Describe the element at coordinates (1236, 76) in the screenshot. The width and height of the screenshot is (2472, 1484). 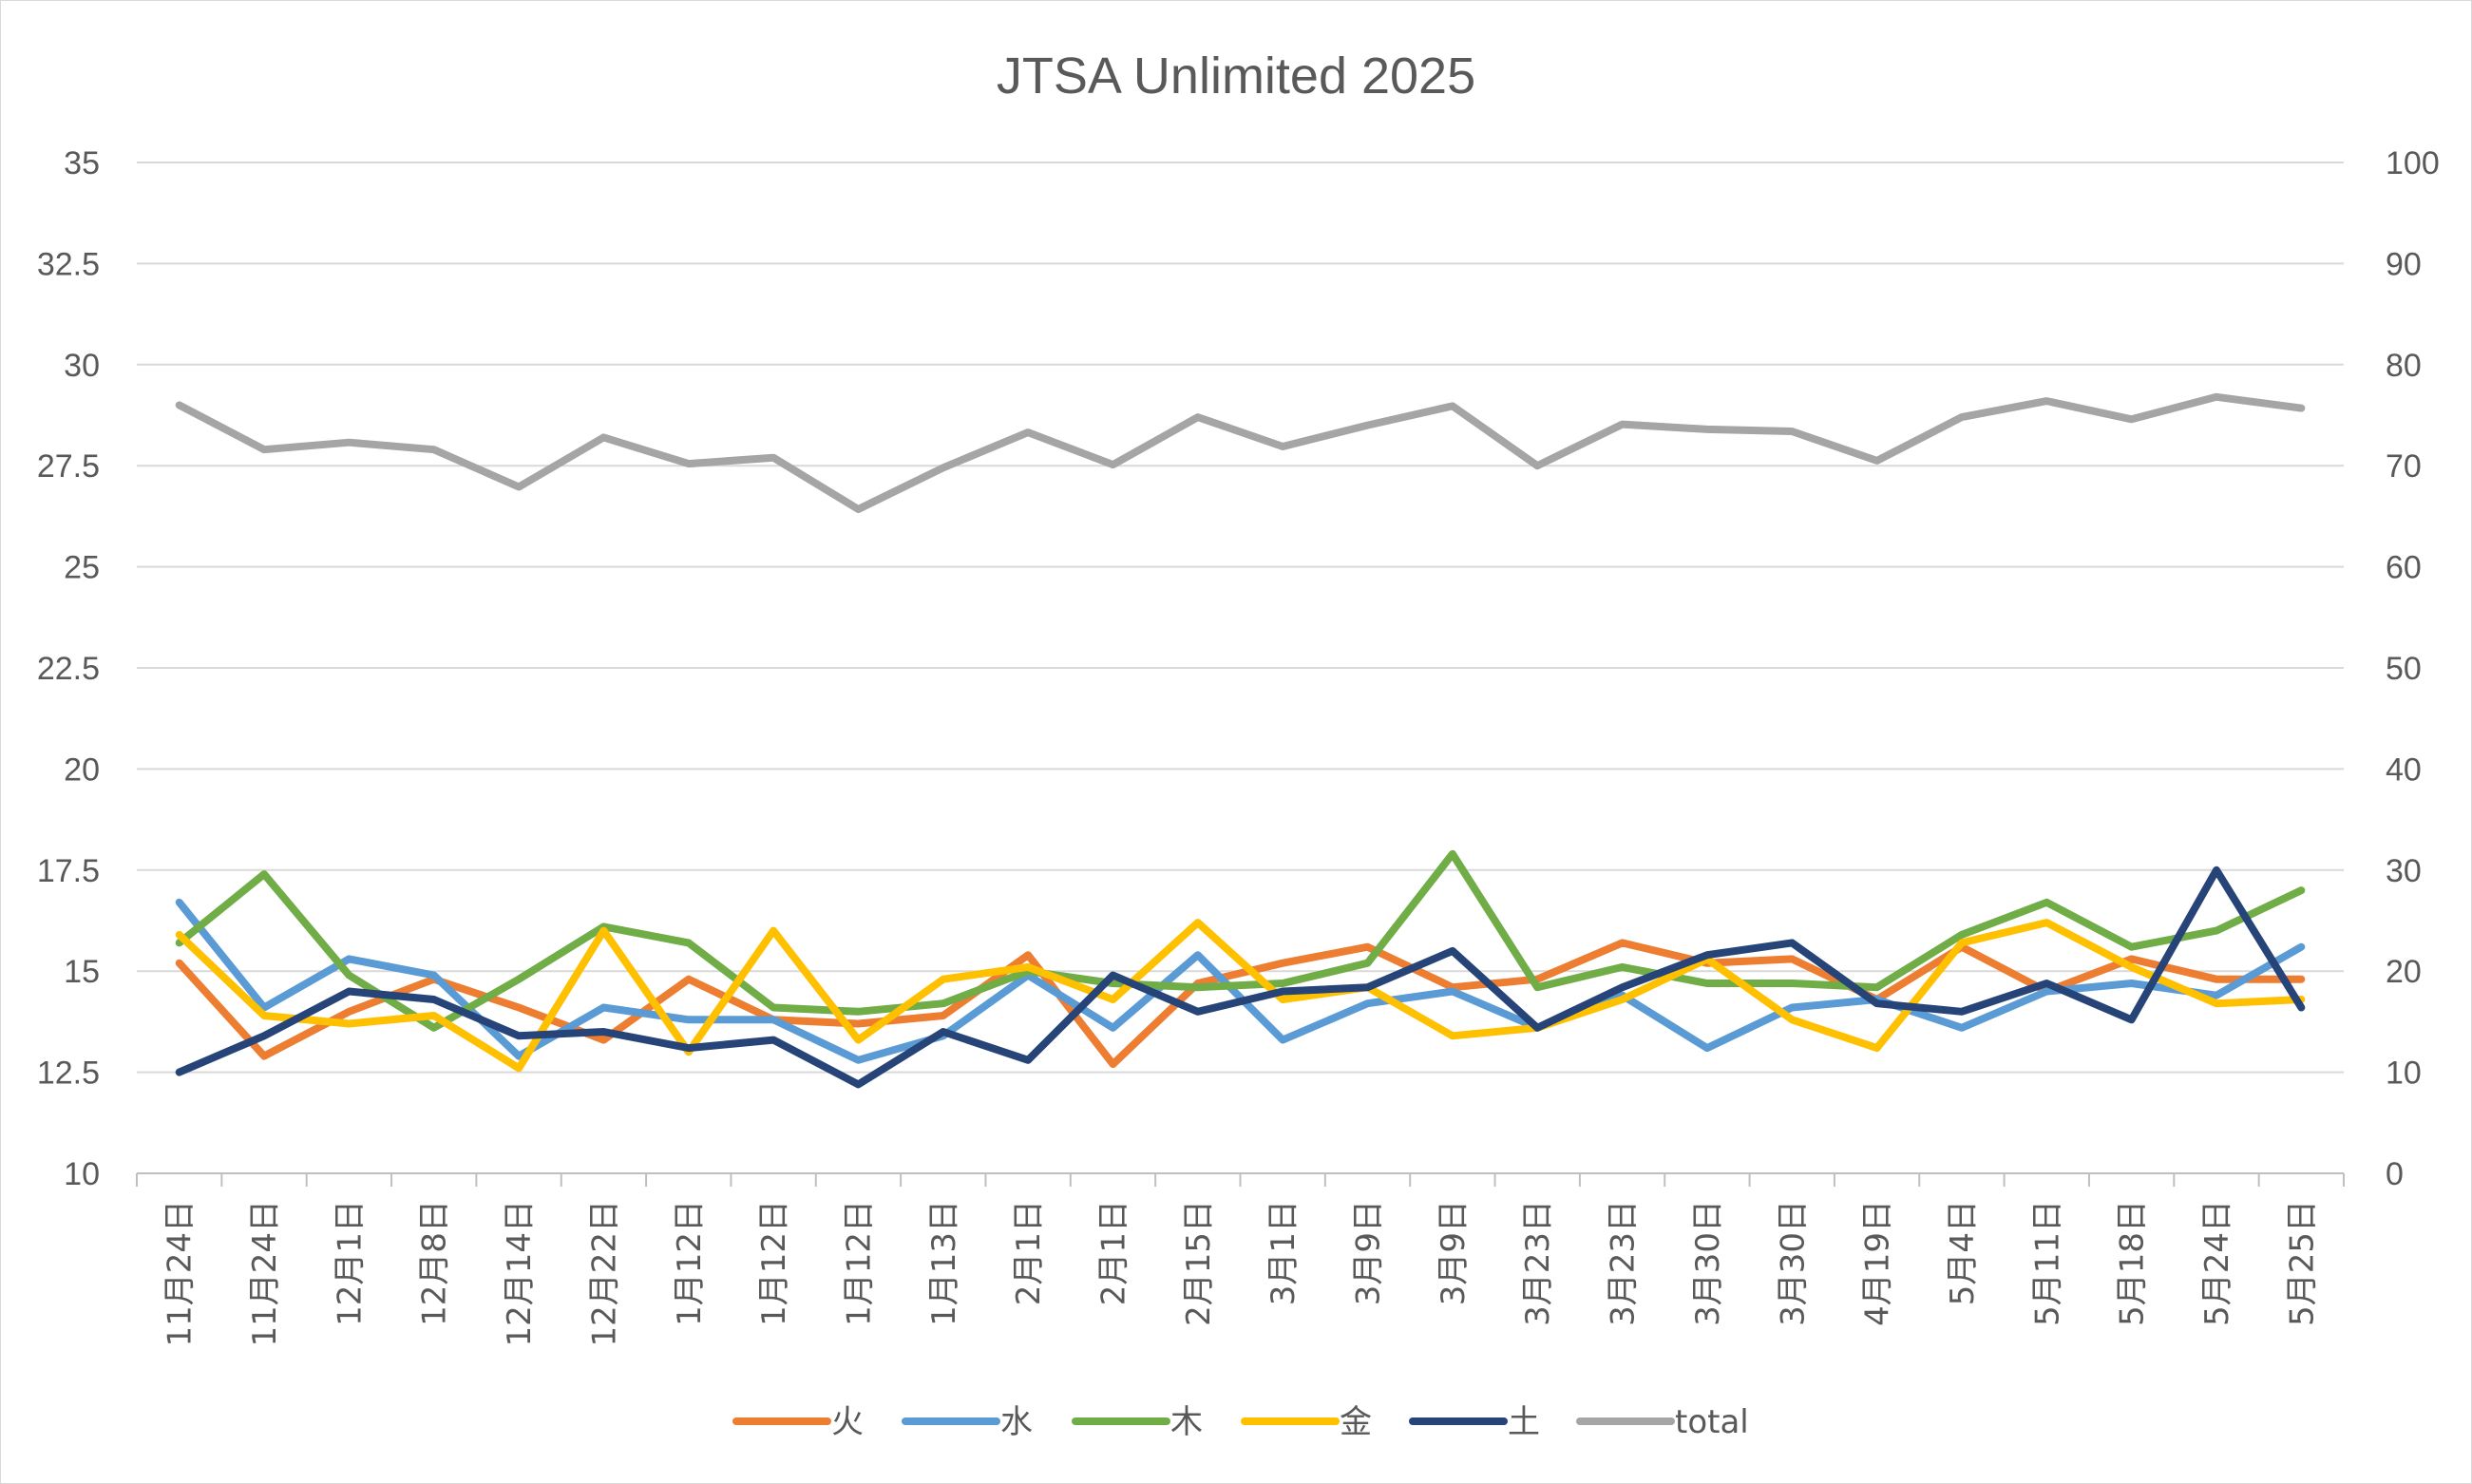
I see `chart-title: JTSA Unlimited 2025` at that location.